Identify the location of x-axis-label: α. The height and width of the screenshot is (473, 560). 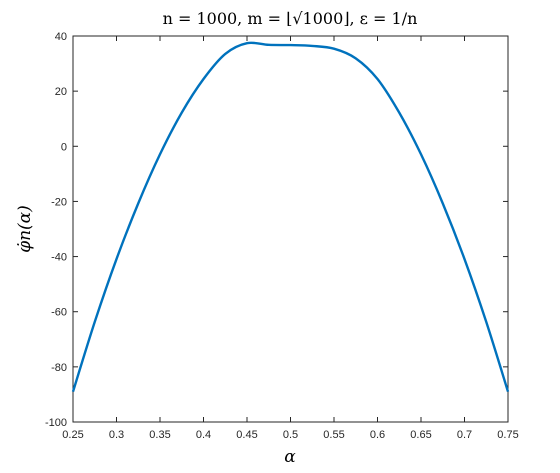
(290, 457).